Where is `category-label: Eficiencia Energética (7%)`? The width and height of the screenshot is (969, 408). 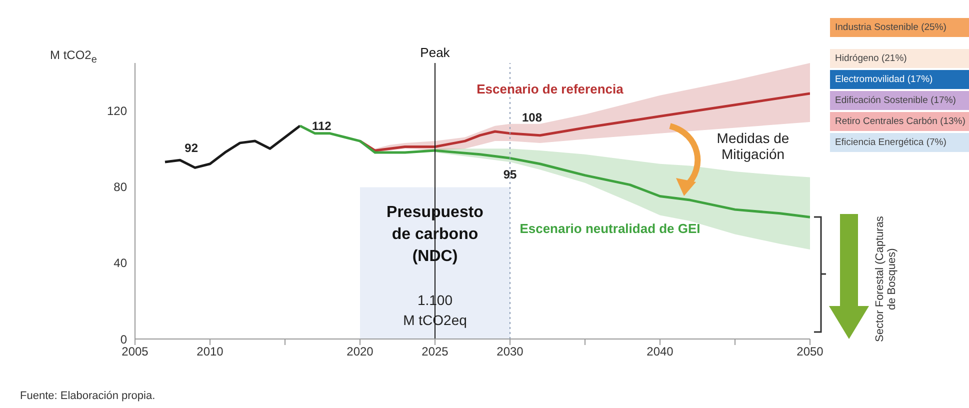 category-label: Eficiencia Energética (7%) is located at coordinates (899, 142).